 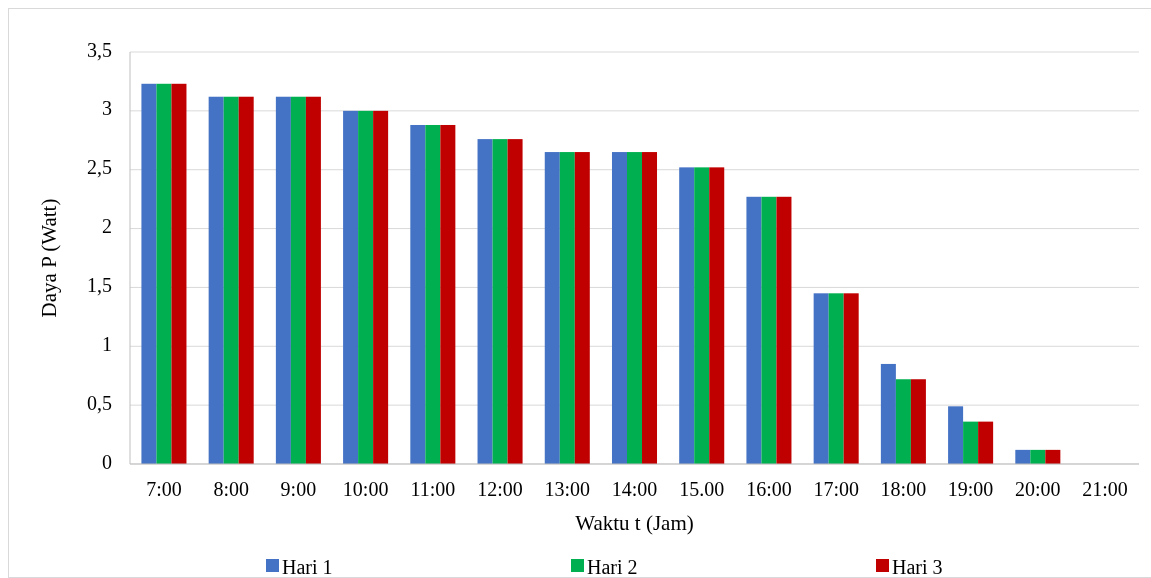 What do you see at coordinates (164, 489) in the screenshot?
I see `x-tick-label: 7:00` at bounding box center [164, 489].